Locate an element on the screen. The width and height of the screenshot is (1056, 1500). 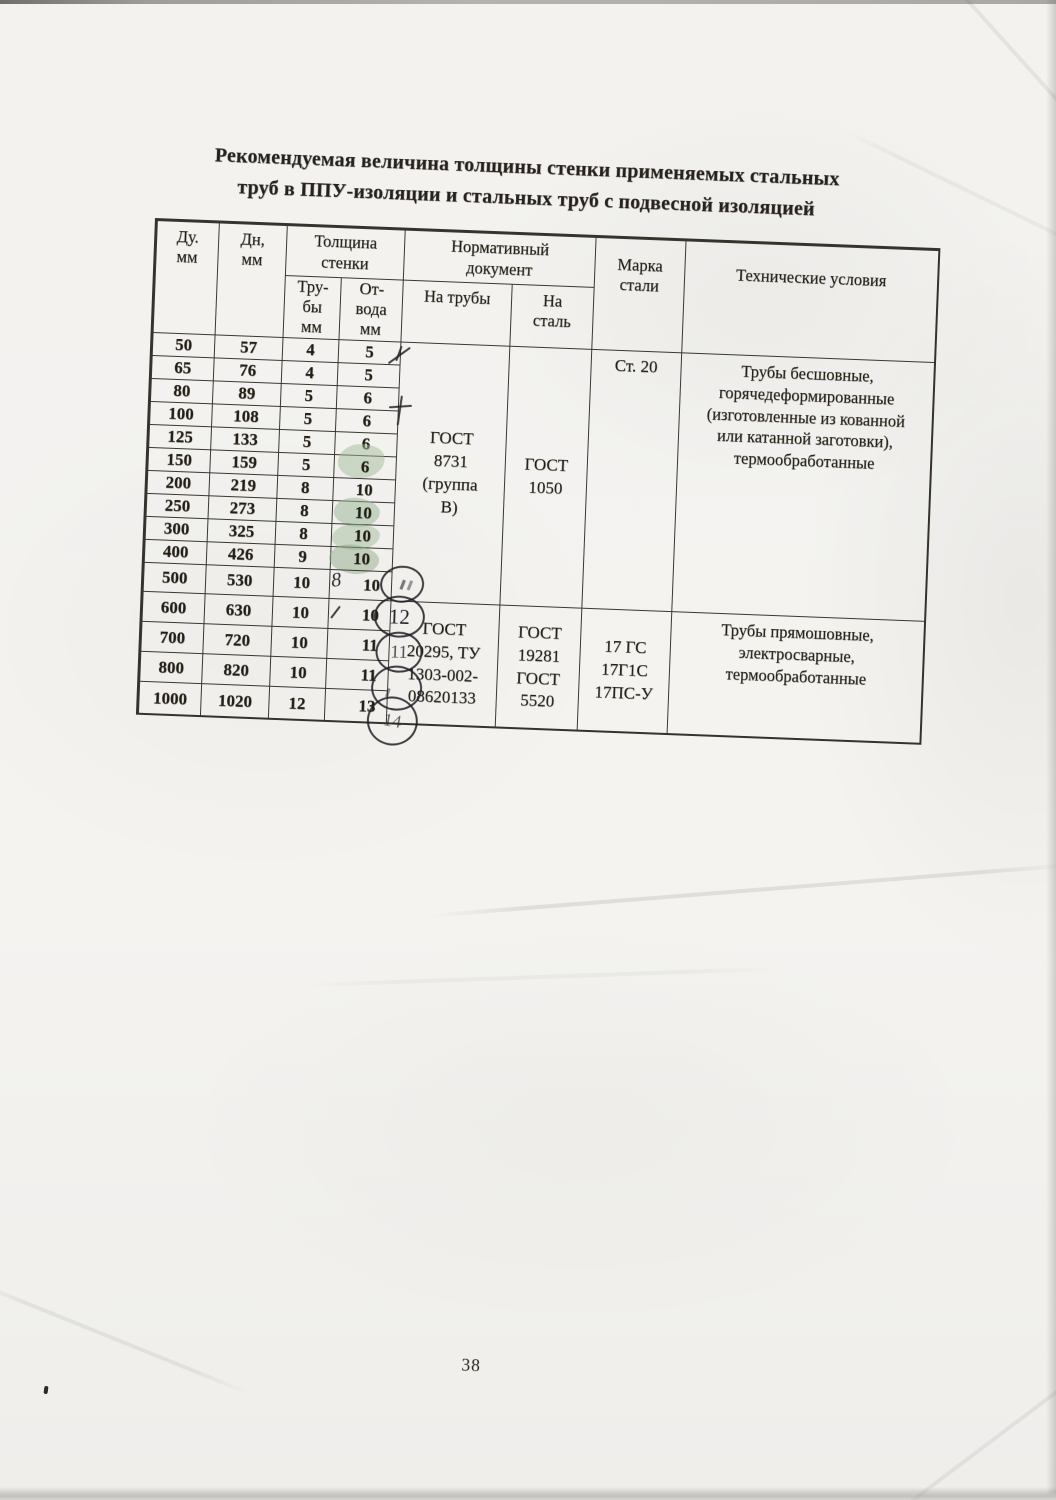
cell-du: 80 is located at coordinates (181, 390).